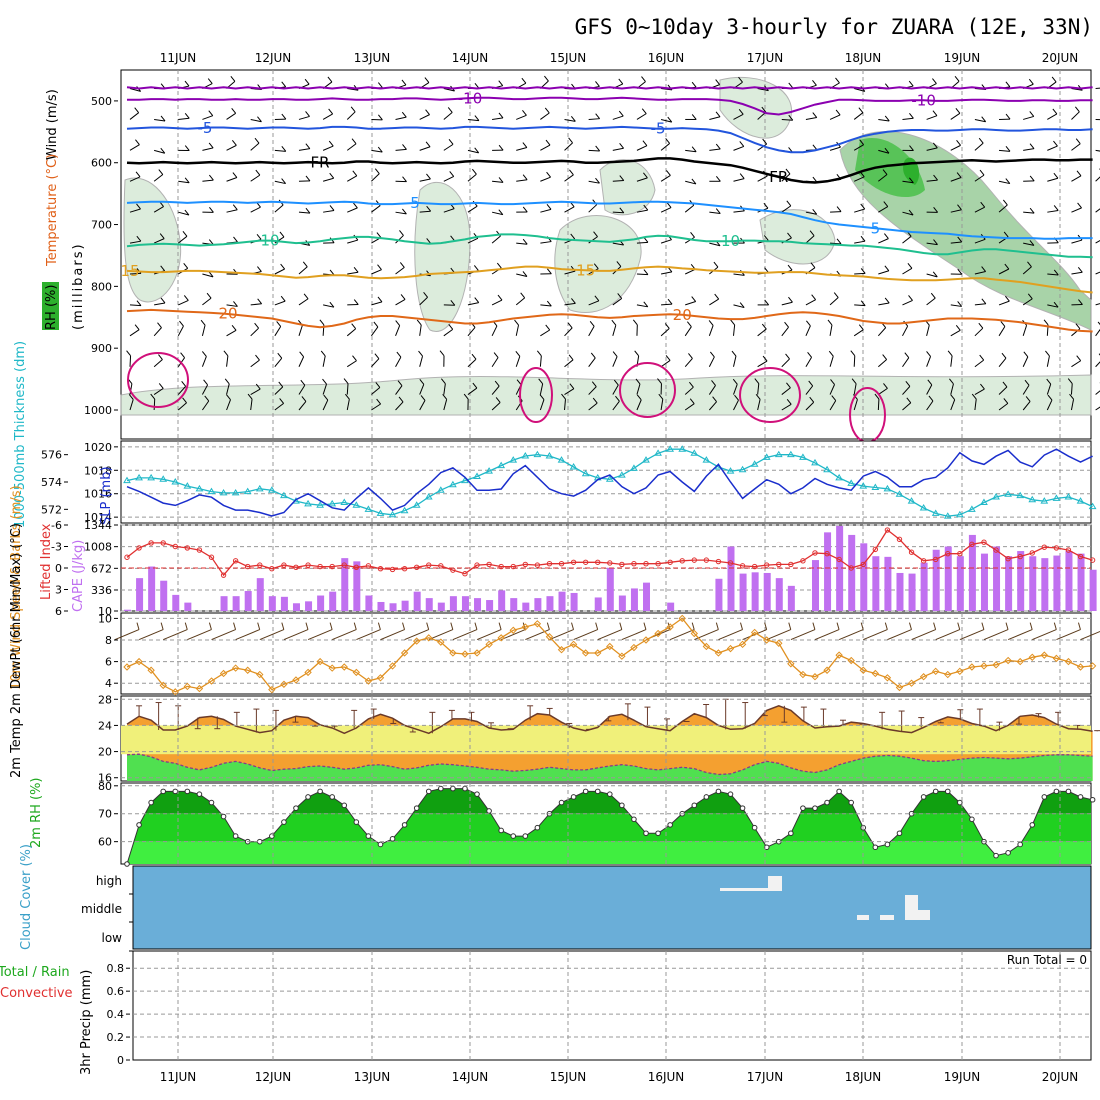  I want to click on dewpt-area, so click(610, 767).